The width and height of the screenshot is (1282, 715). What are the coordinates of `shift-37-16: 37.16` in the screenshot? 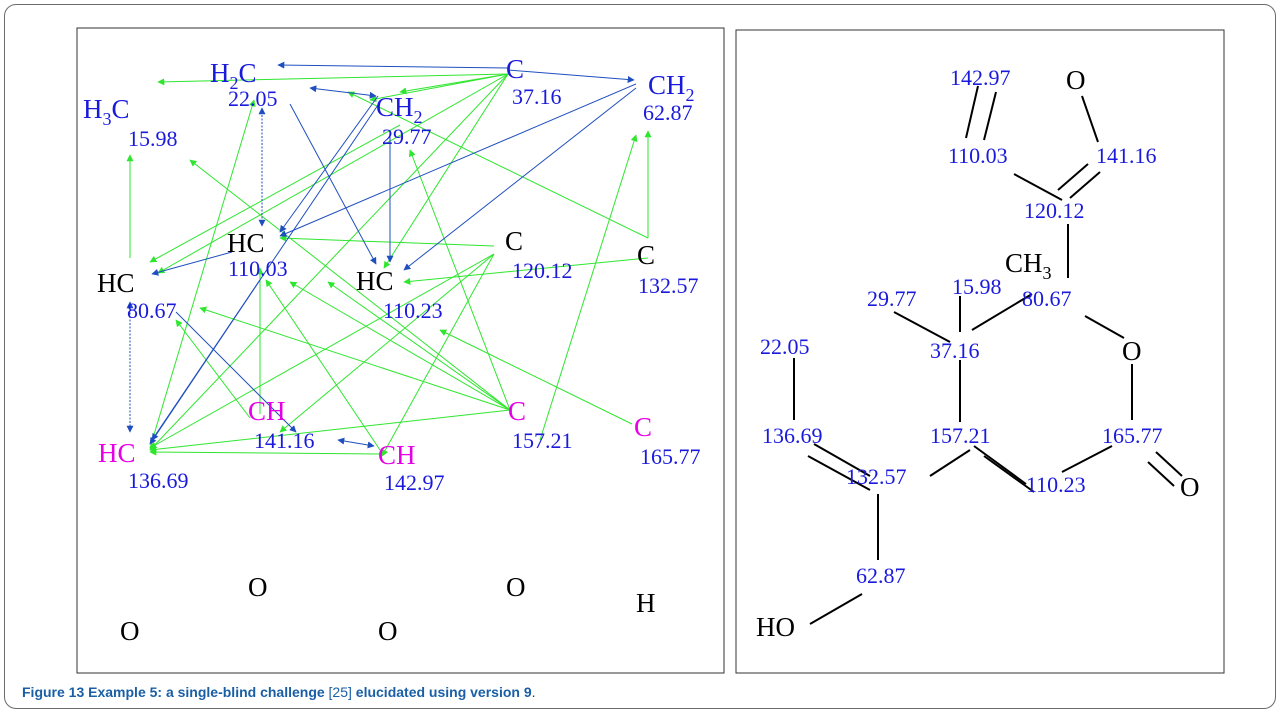 It's located at (537, 96).